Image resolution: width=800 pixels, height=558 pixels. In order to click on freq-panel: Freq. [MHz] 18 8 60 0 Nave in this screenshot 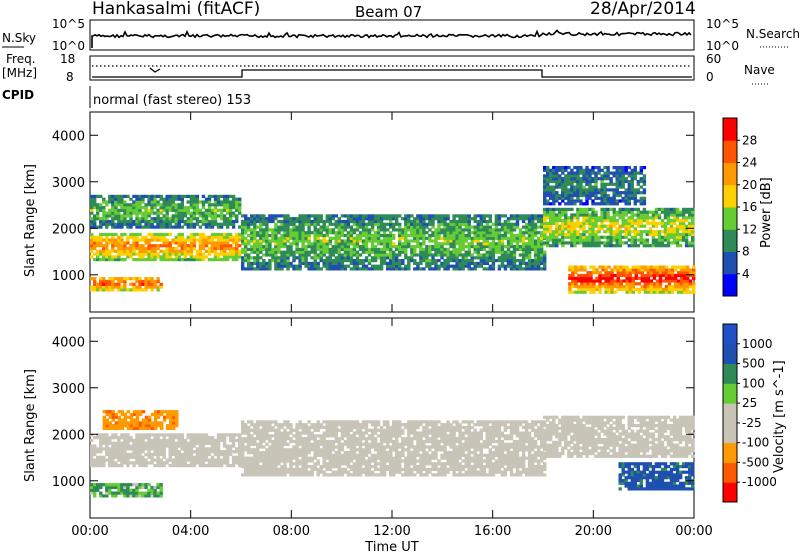, I will do `click(388, 68)`.